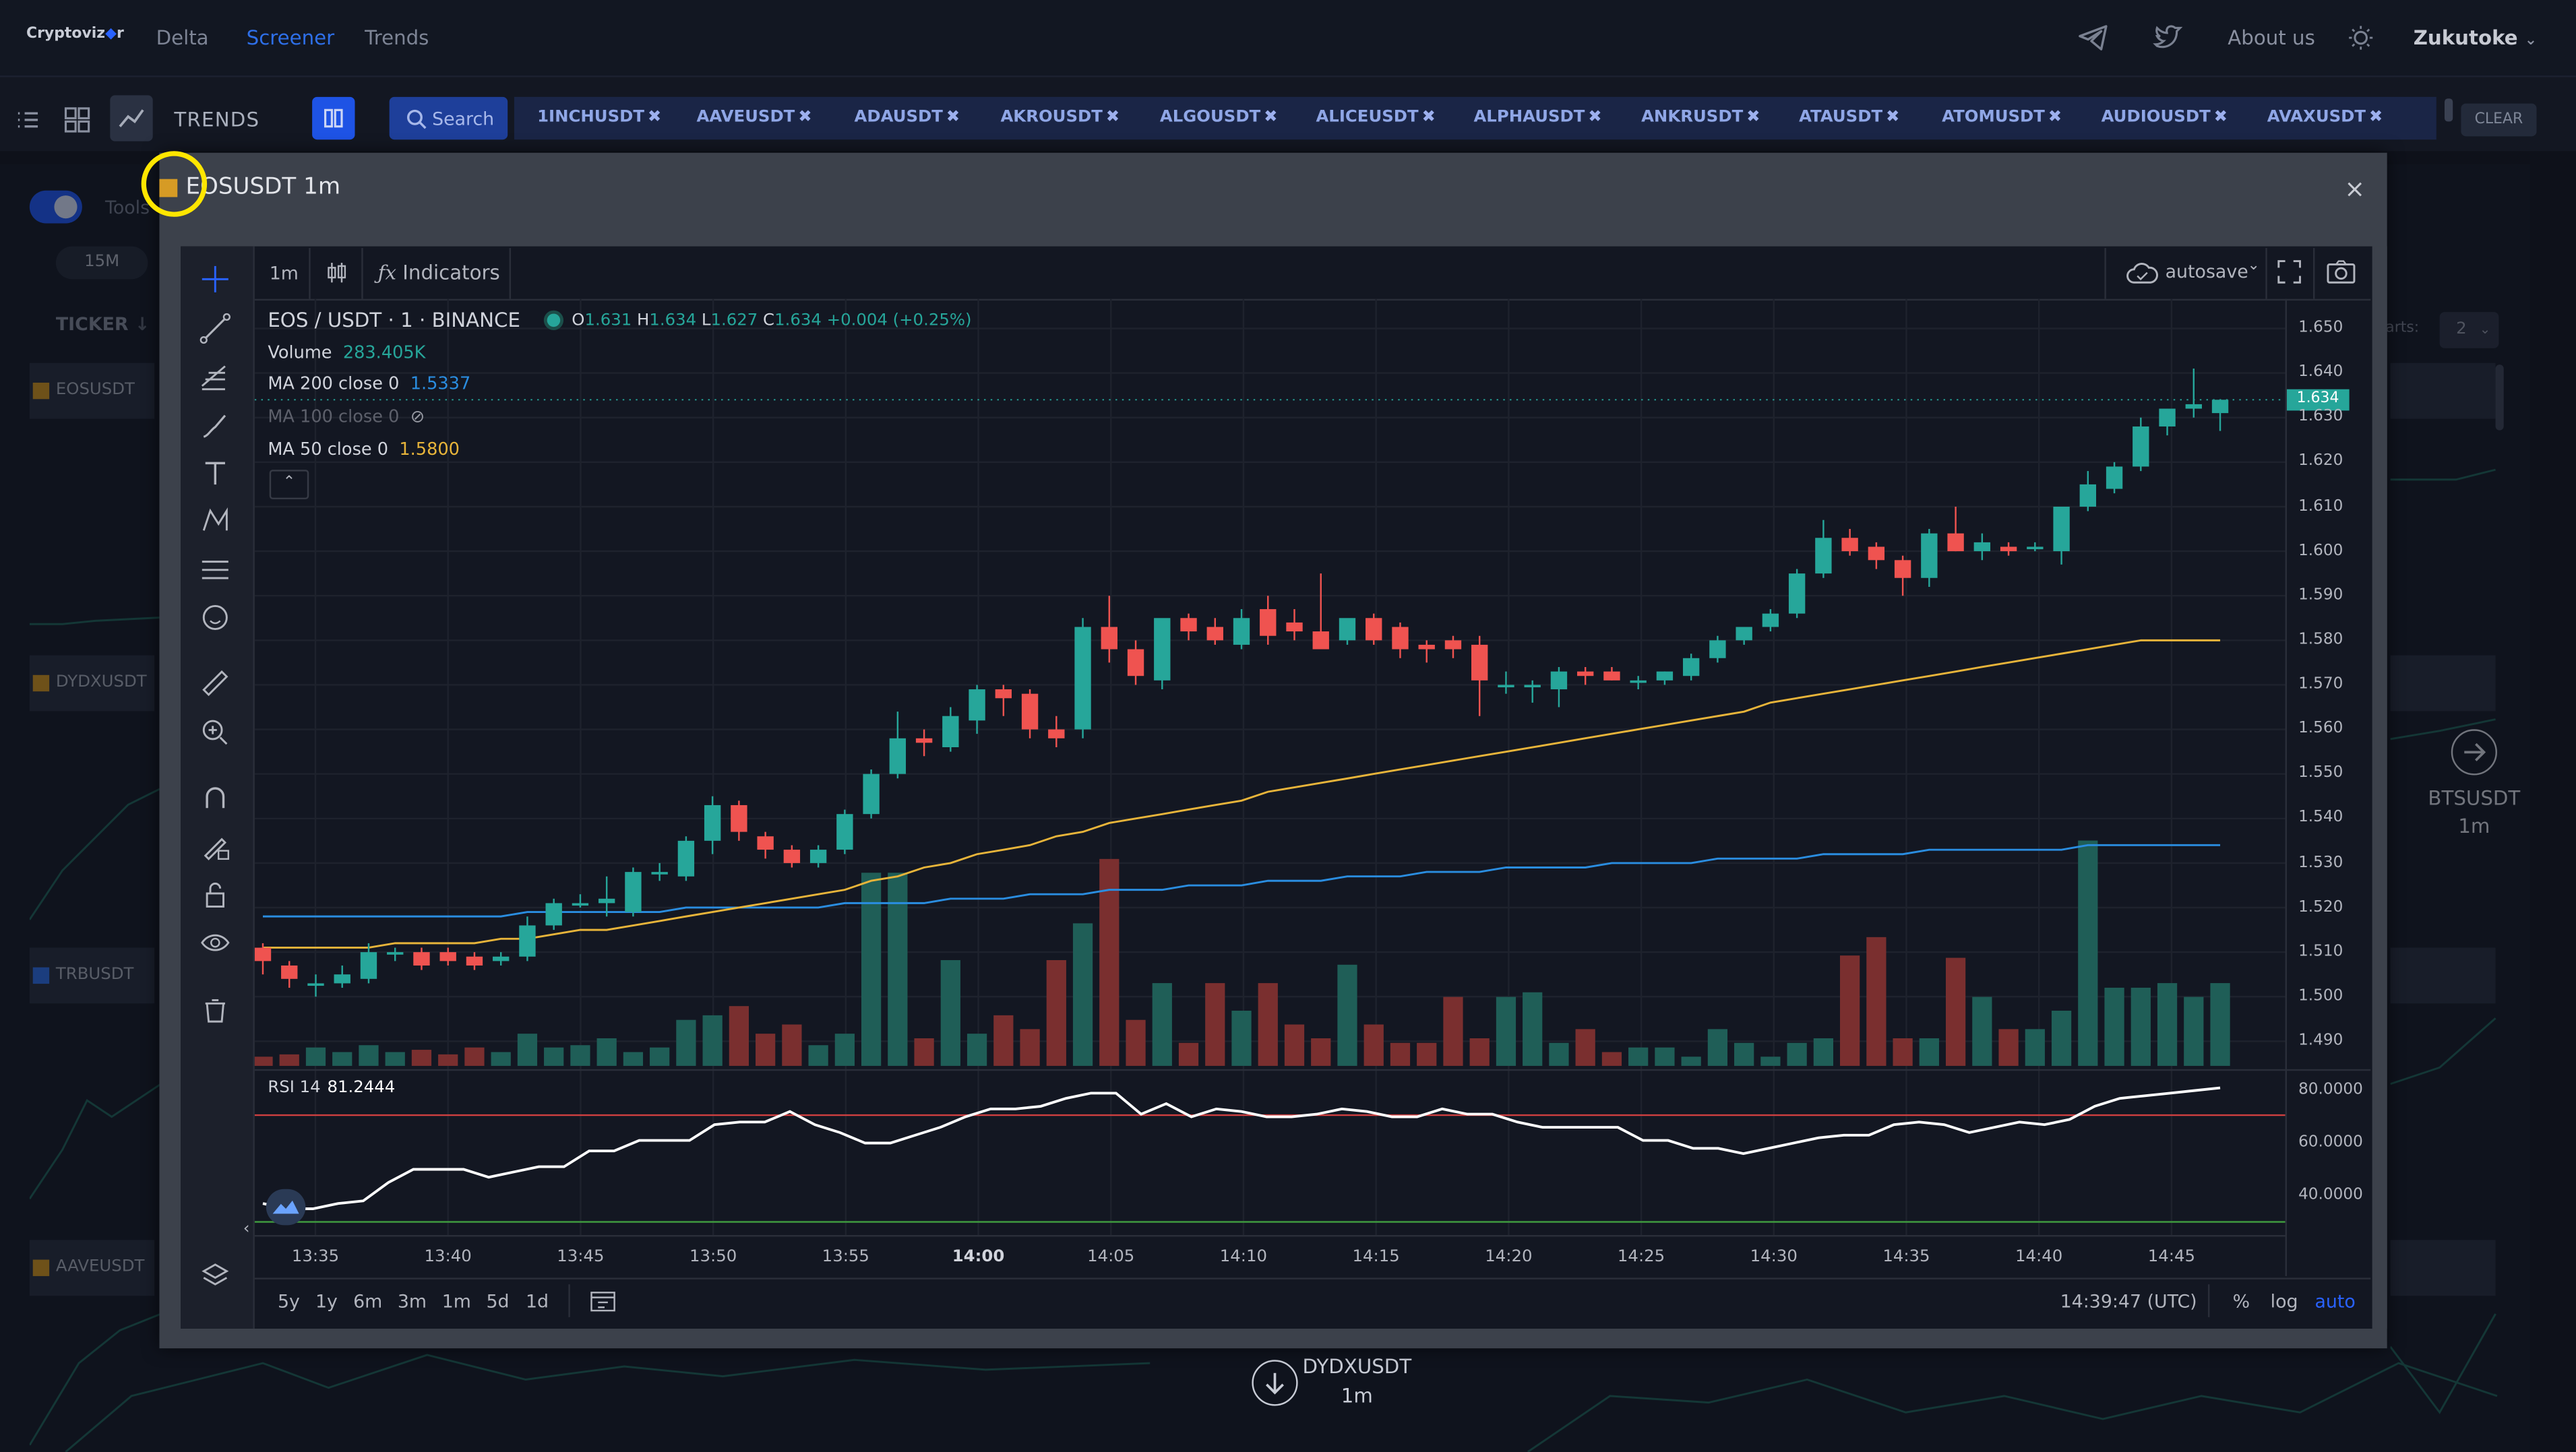  I want to click on rsi-legend: RSI 14 81.2444, so click(332, 1088).